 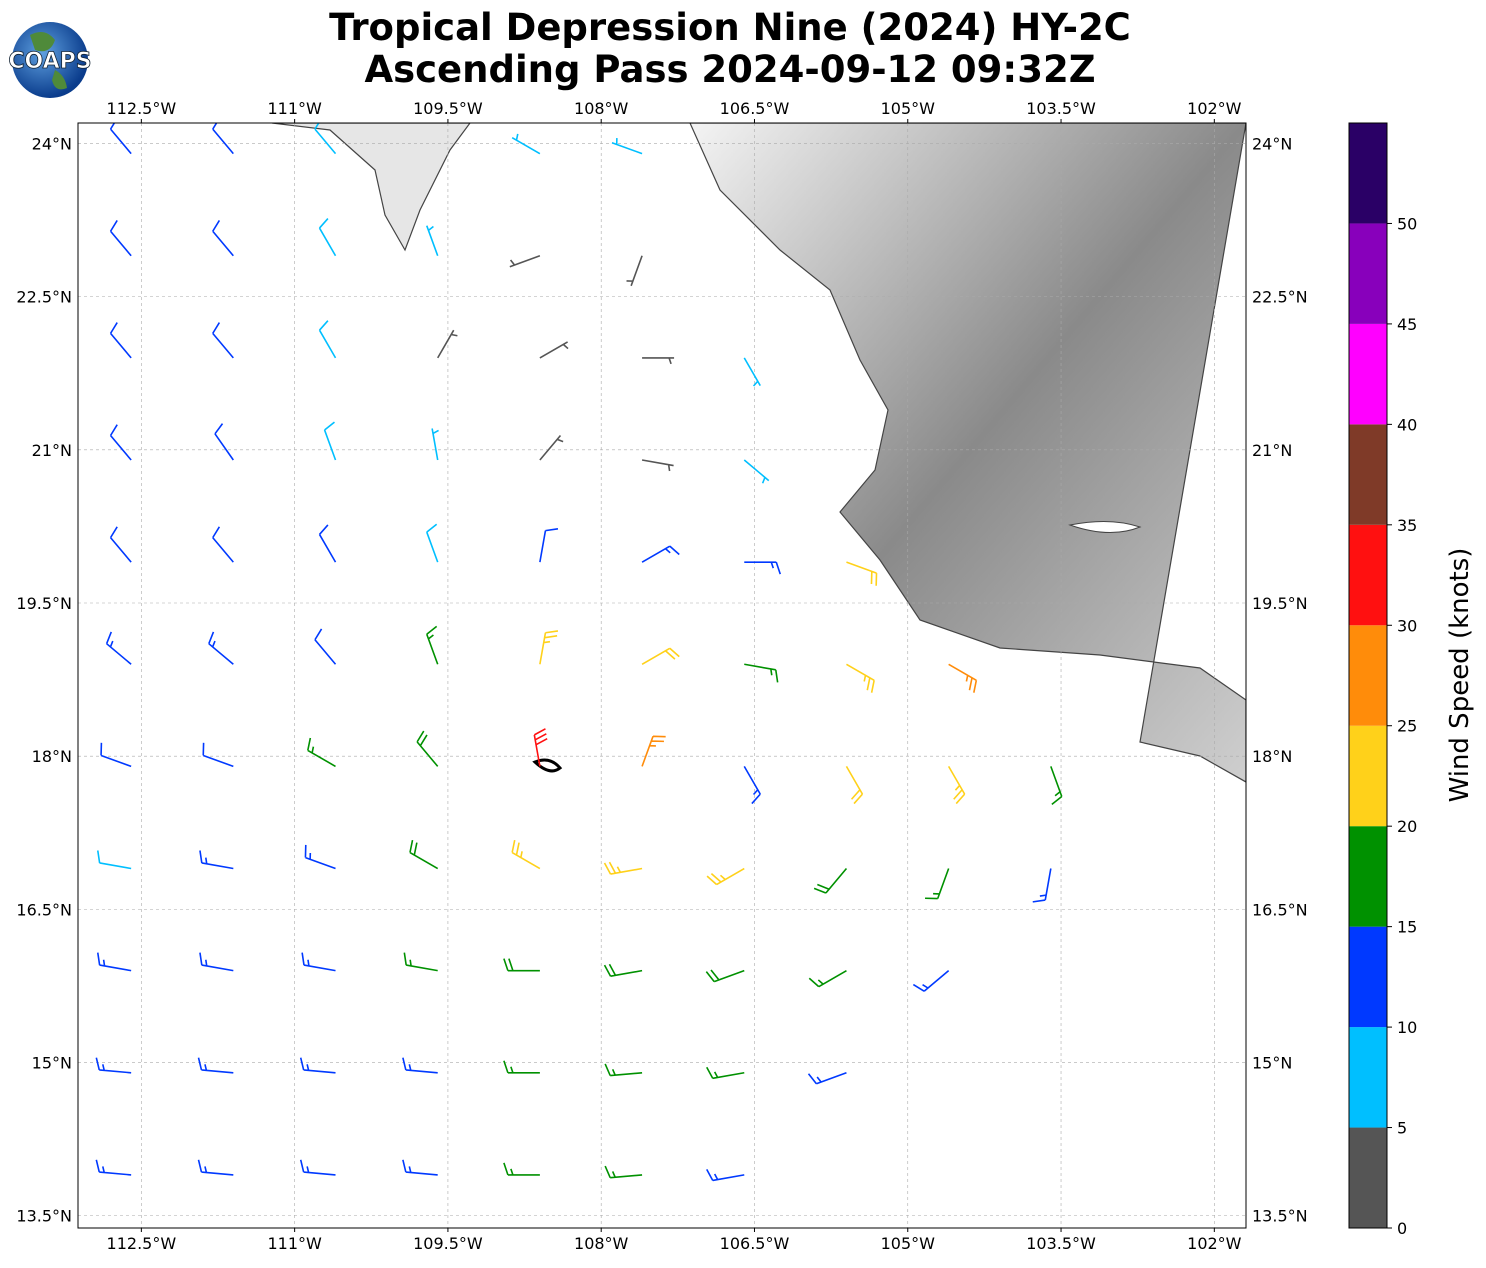 I want to click on logo-text: COAPS, so click(x=49, y=61).